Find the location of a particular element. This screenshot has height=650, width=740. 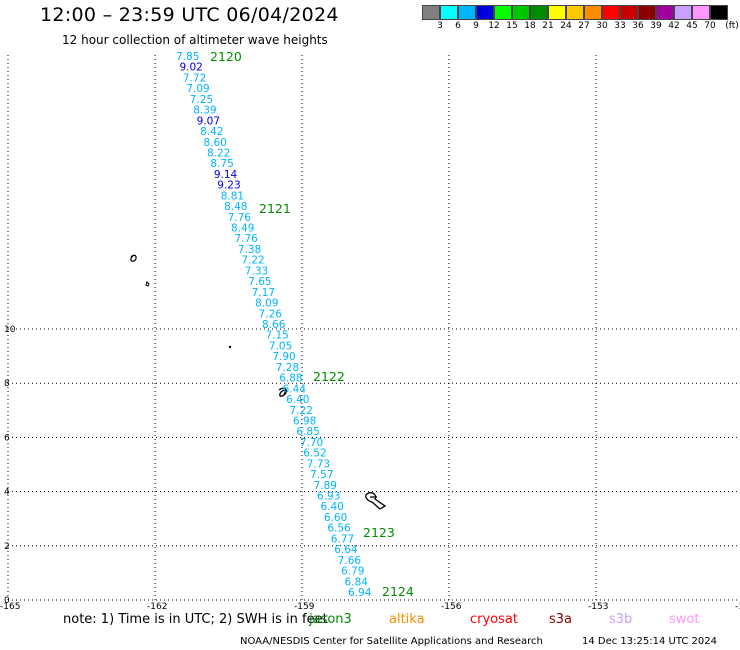

wave-height-value: 8.75 is located at coordinates (221, 164).